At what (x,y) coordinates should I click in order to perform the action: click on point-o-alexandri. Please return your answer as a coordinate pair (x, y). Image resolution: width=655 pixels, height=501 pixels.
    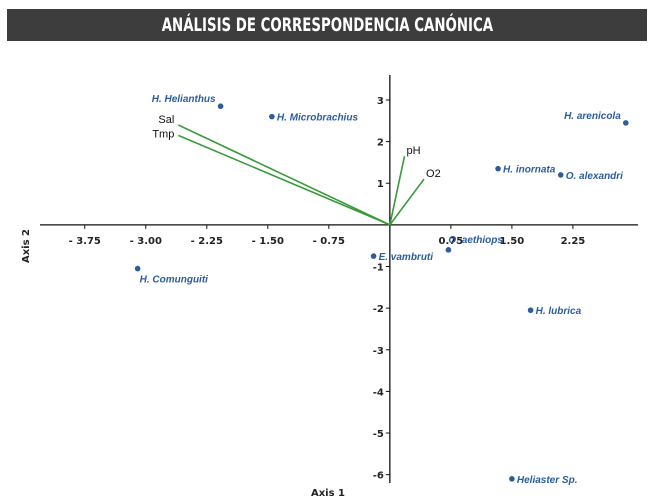
    Looking at the image, I should click on (560, 175).